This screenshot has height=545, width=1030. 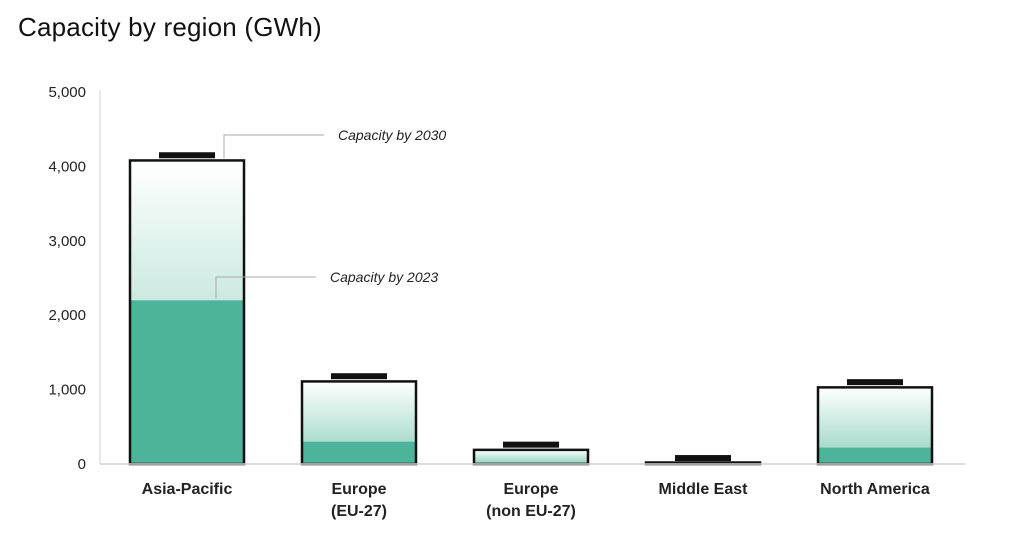 I want to click on x-tick-label: (non EU-27), so click(x=531, y=511).